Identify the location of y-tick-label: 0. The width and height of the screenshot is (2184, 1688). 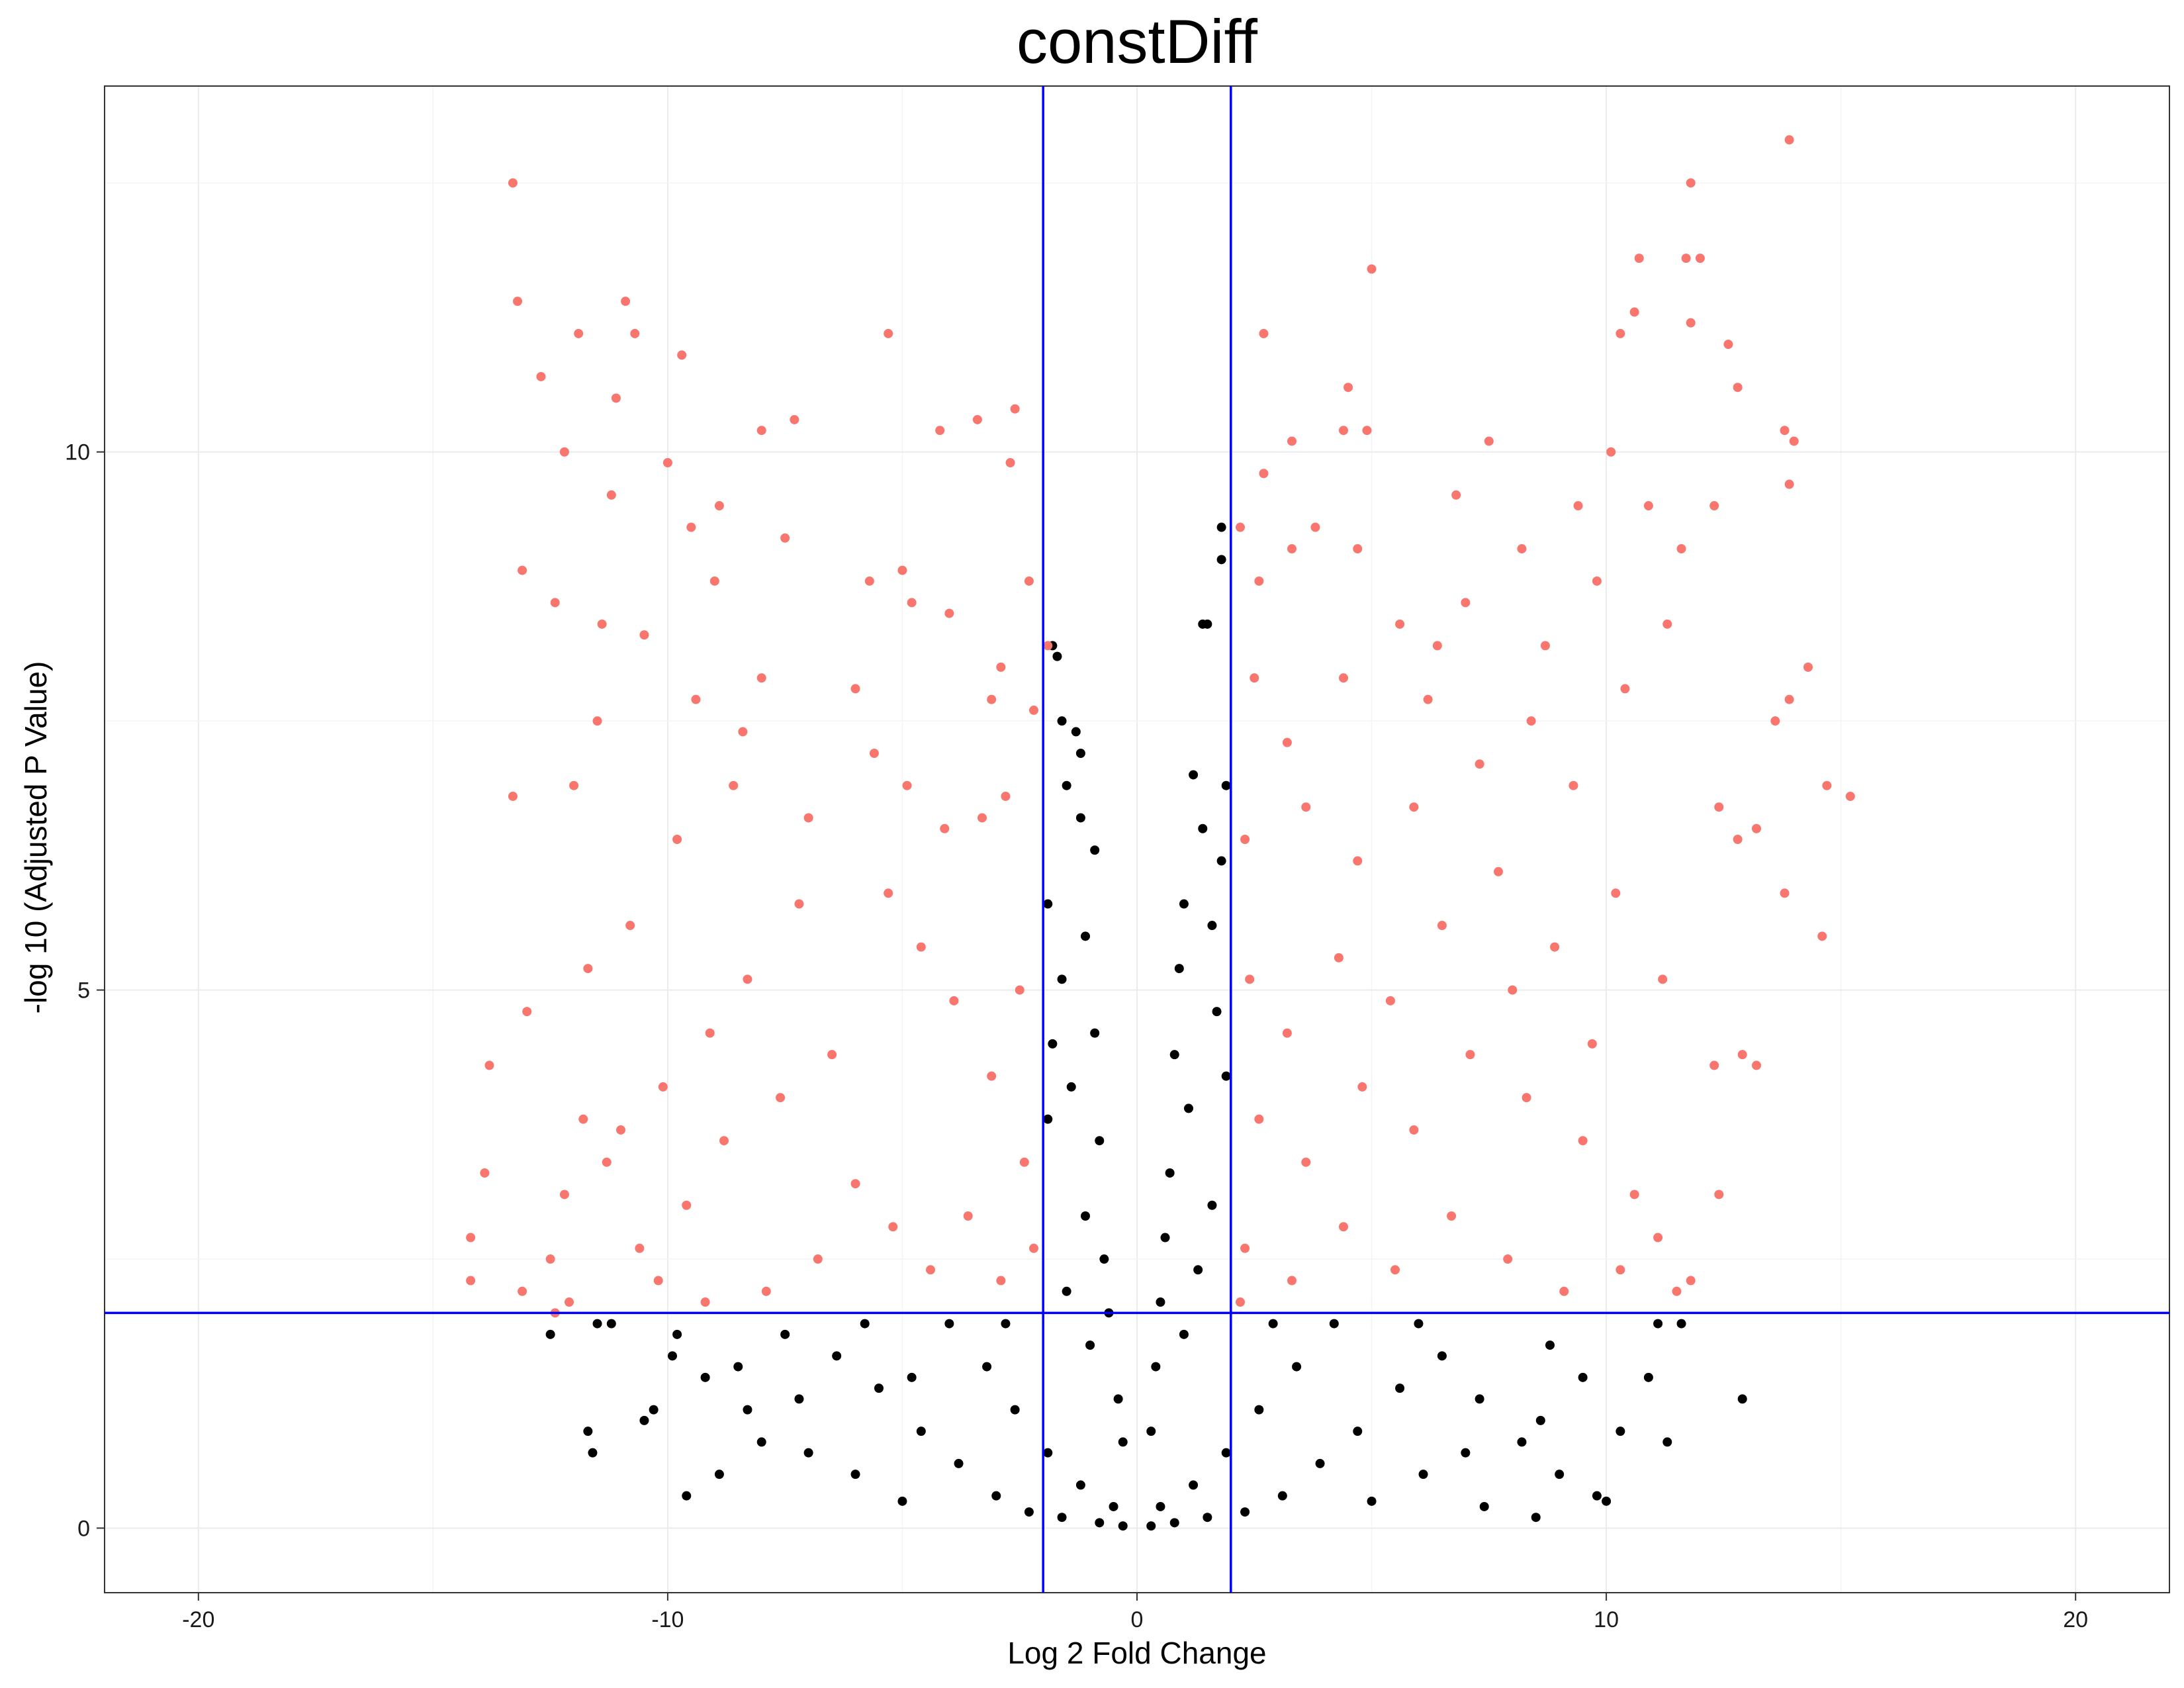
(83, 1528).